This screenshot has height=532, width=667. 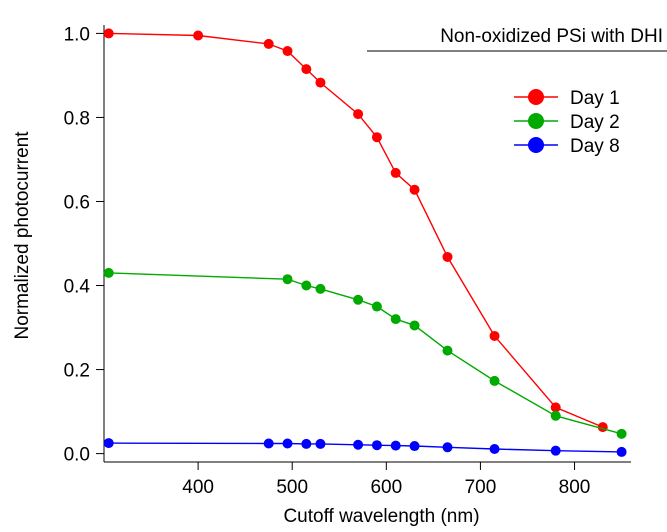 I want to click on y-tick-label: 0.2, so click(x=77, y=371).